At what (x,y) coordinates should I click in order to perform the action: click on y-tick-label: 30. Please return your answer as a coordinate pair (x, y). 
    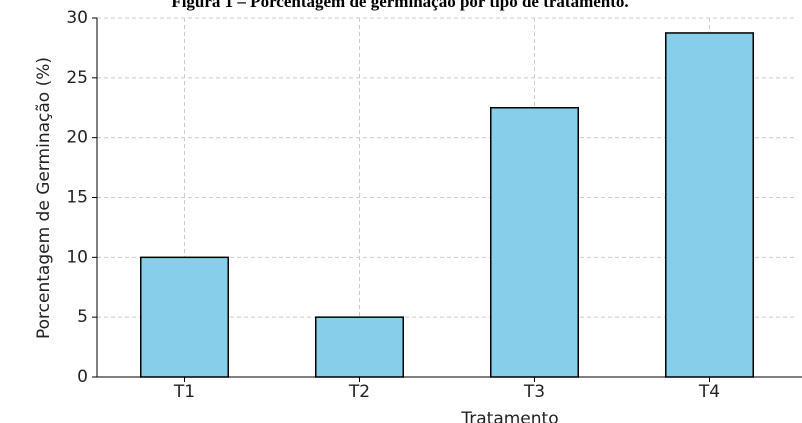
    Looking at the image, I should click on (77, 18).